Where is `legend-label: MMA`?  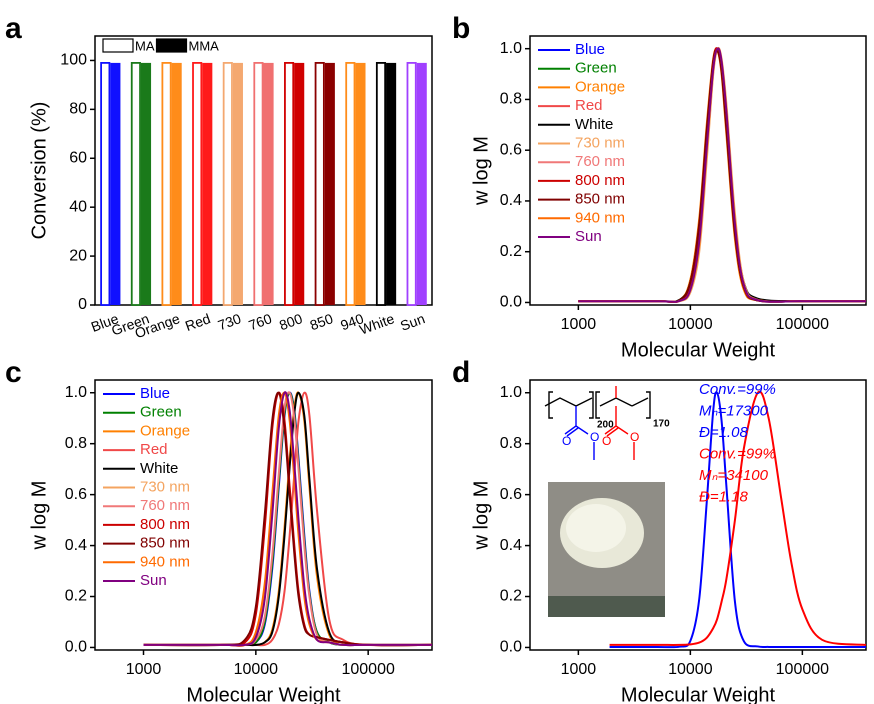 legend-label: MMA is located at coordinates (204, 45).